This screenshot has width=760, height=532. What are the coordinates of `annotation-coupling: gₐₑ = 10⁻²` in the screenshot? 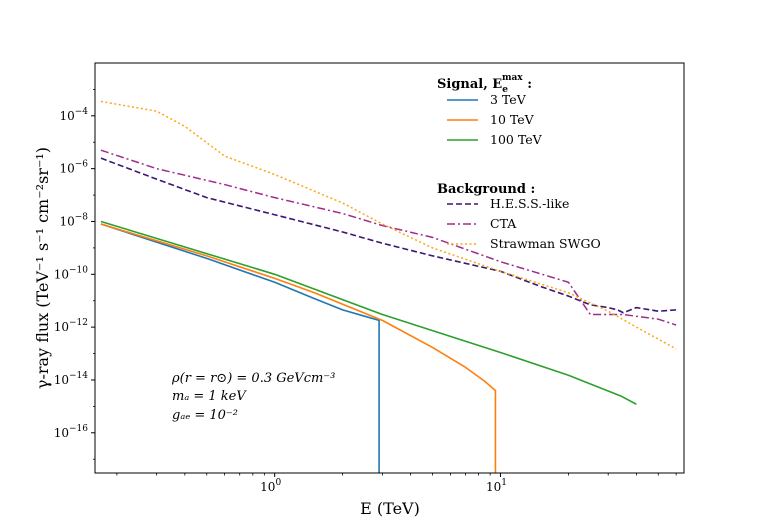 It's located at (205, 415).